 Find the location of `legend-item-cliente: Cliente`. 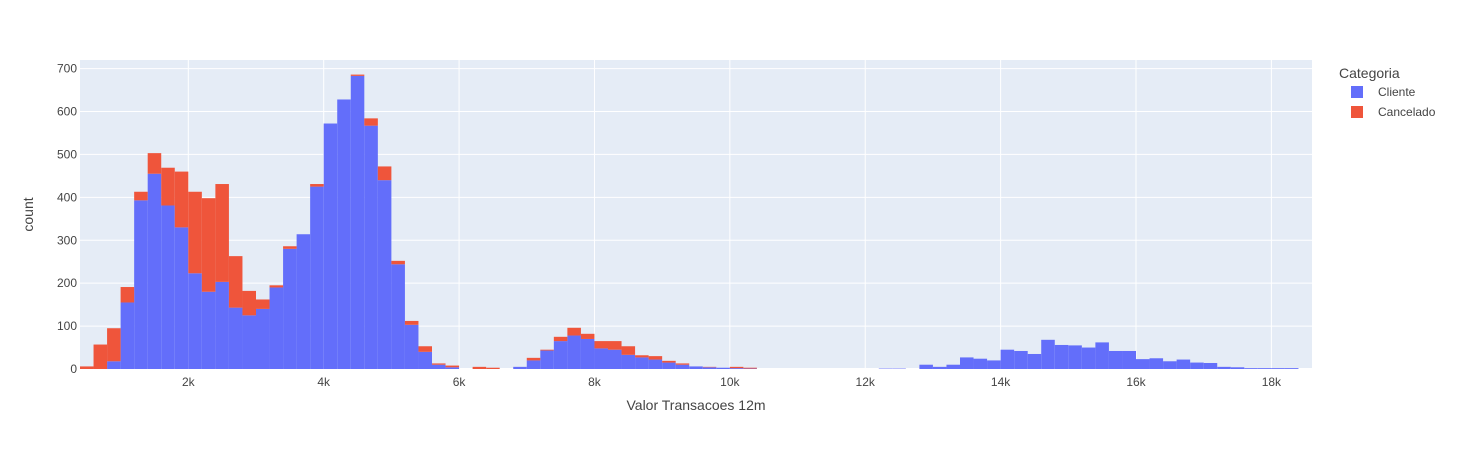

legend-item-cliente: Cliente is located at coordinates (1383, 92).